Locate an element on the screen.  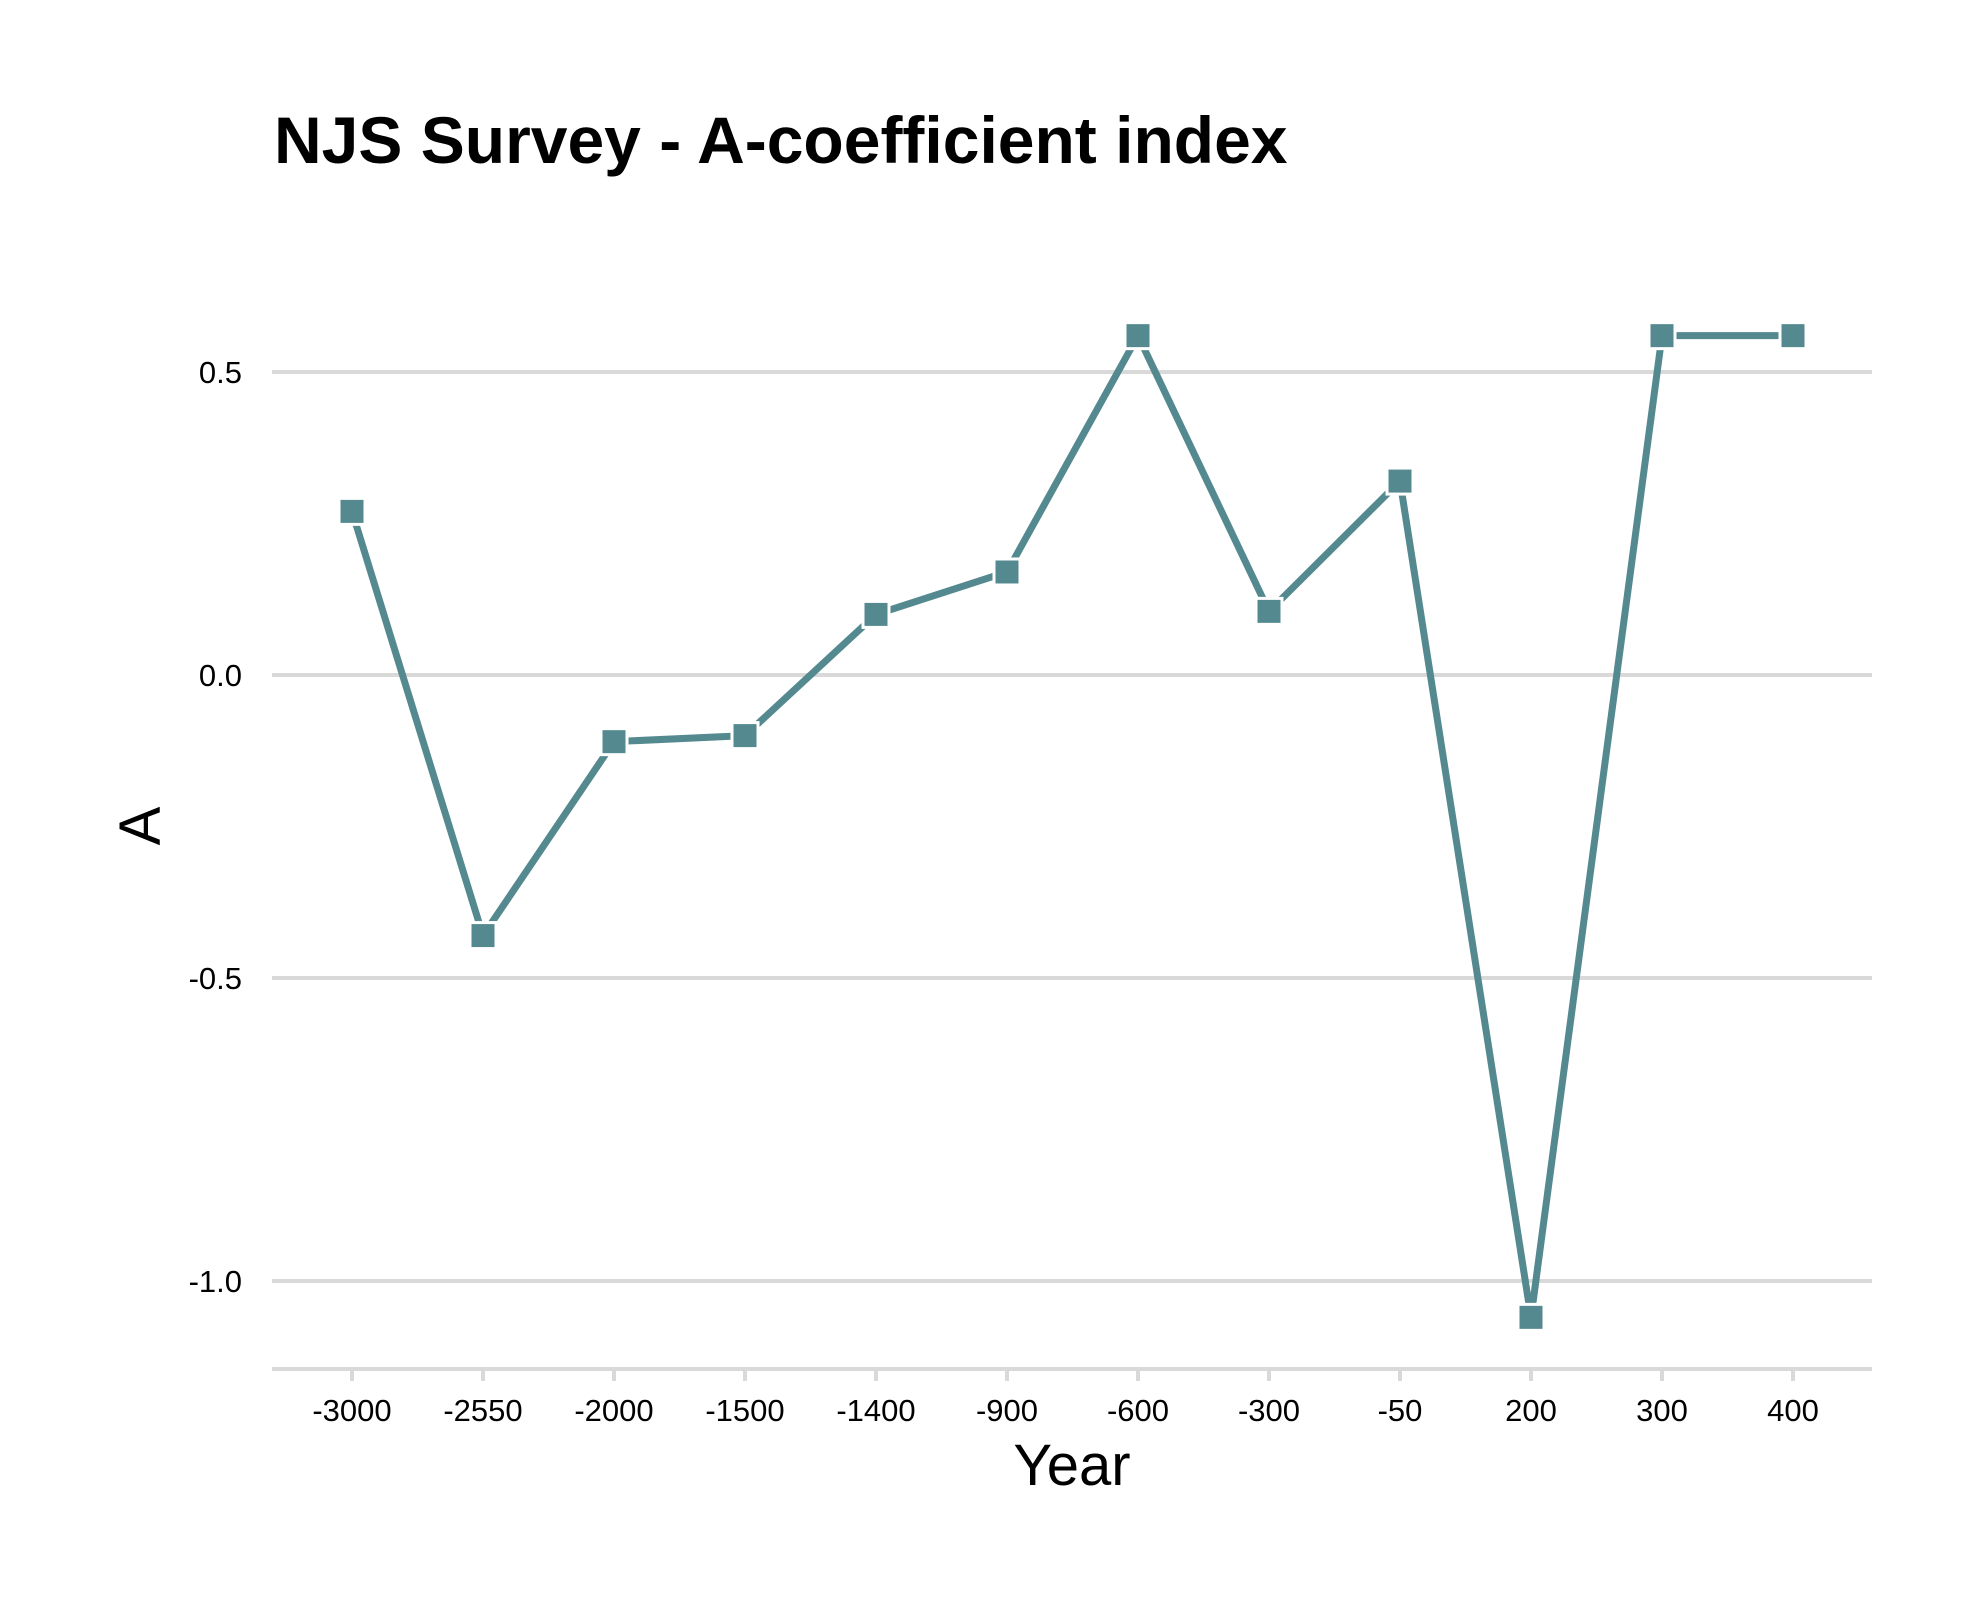
chart-title: NJS Survey - A-coefficient index is located at coordinates (781, 140).